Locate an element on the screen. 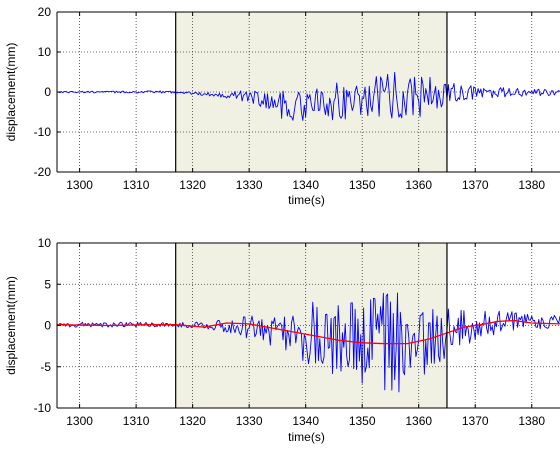 The height and width of the screenshot is (452, 560). y-tick-label: -20 is located at coordinates (43, 172).